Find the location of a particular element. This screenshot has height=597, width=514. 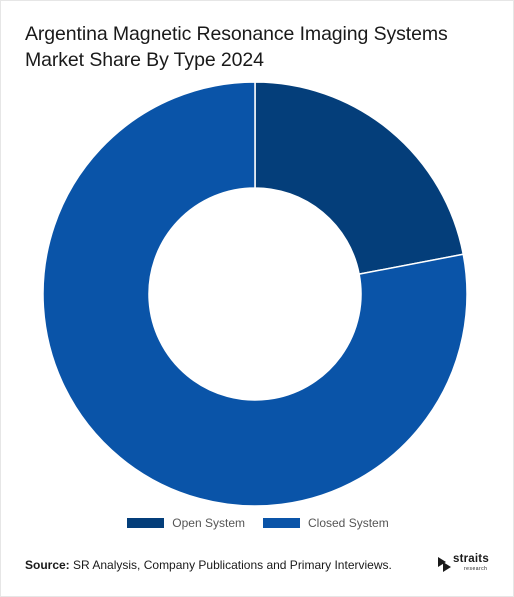

legend-item-closed-system: Closed System is located at coordinates (326, 523).